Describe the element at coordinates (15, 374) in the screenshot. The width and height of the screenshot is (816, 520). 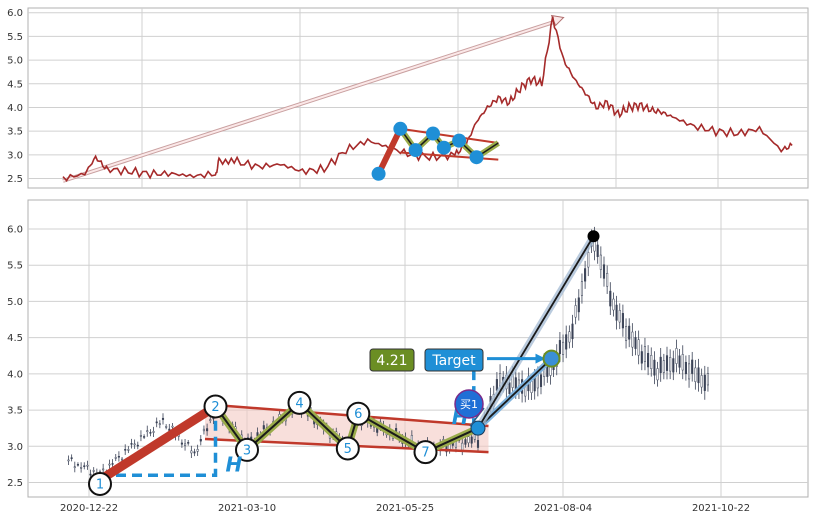
I see `detail-ytick-3: 4.0` at that location.